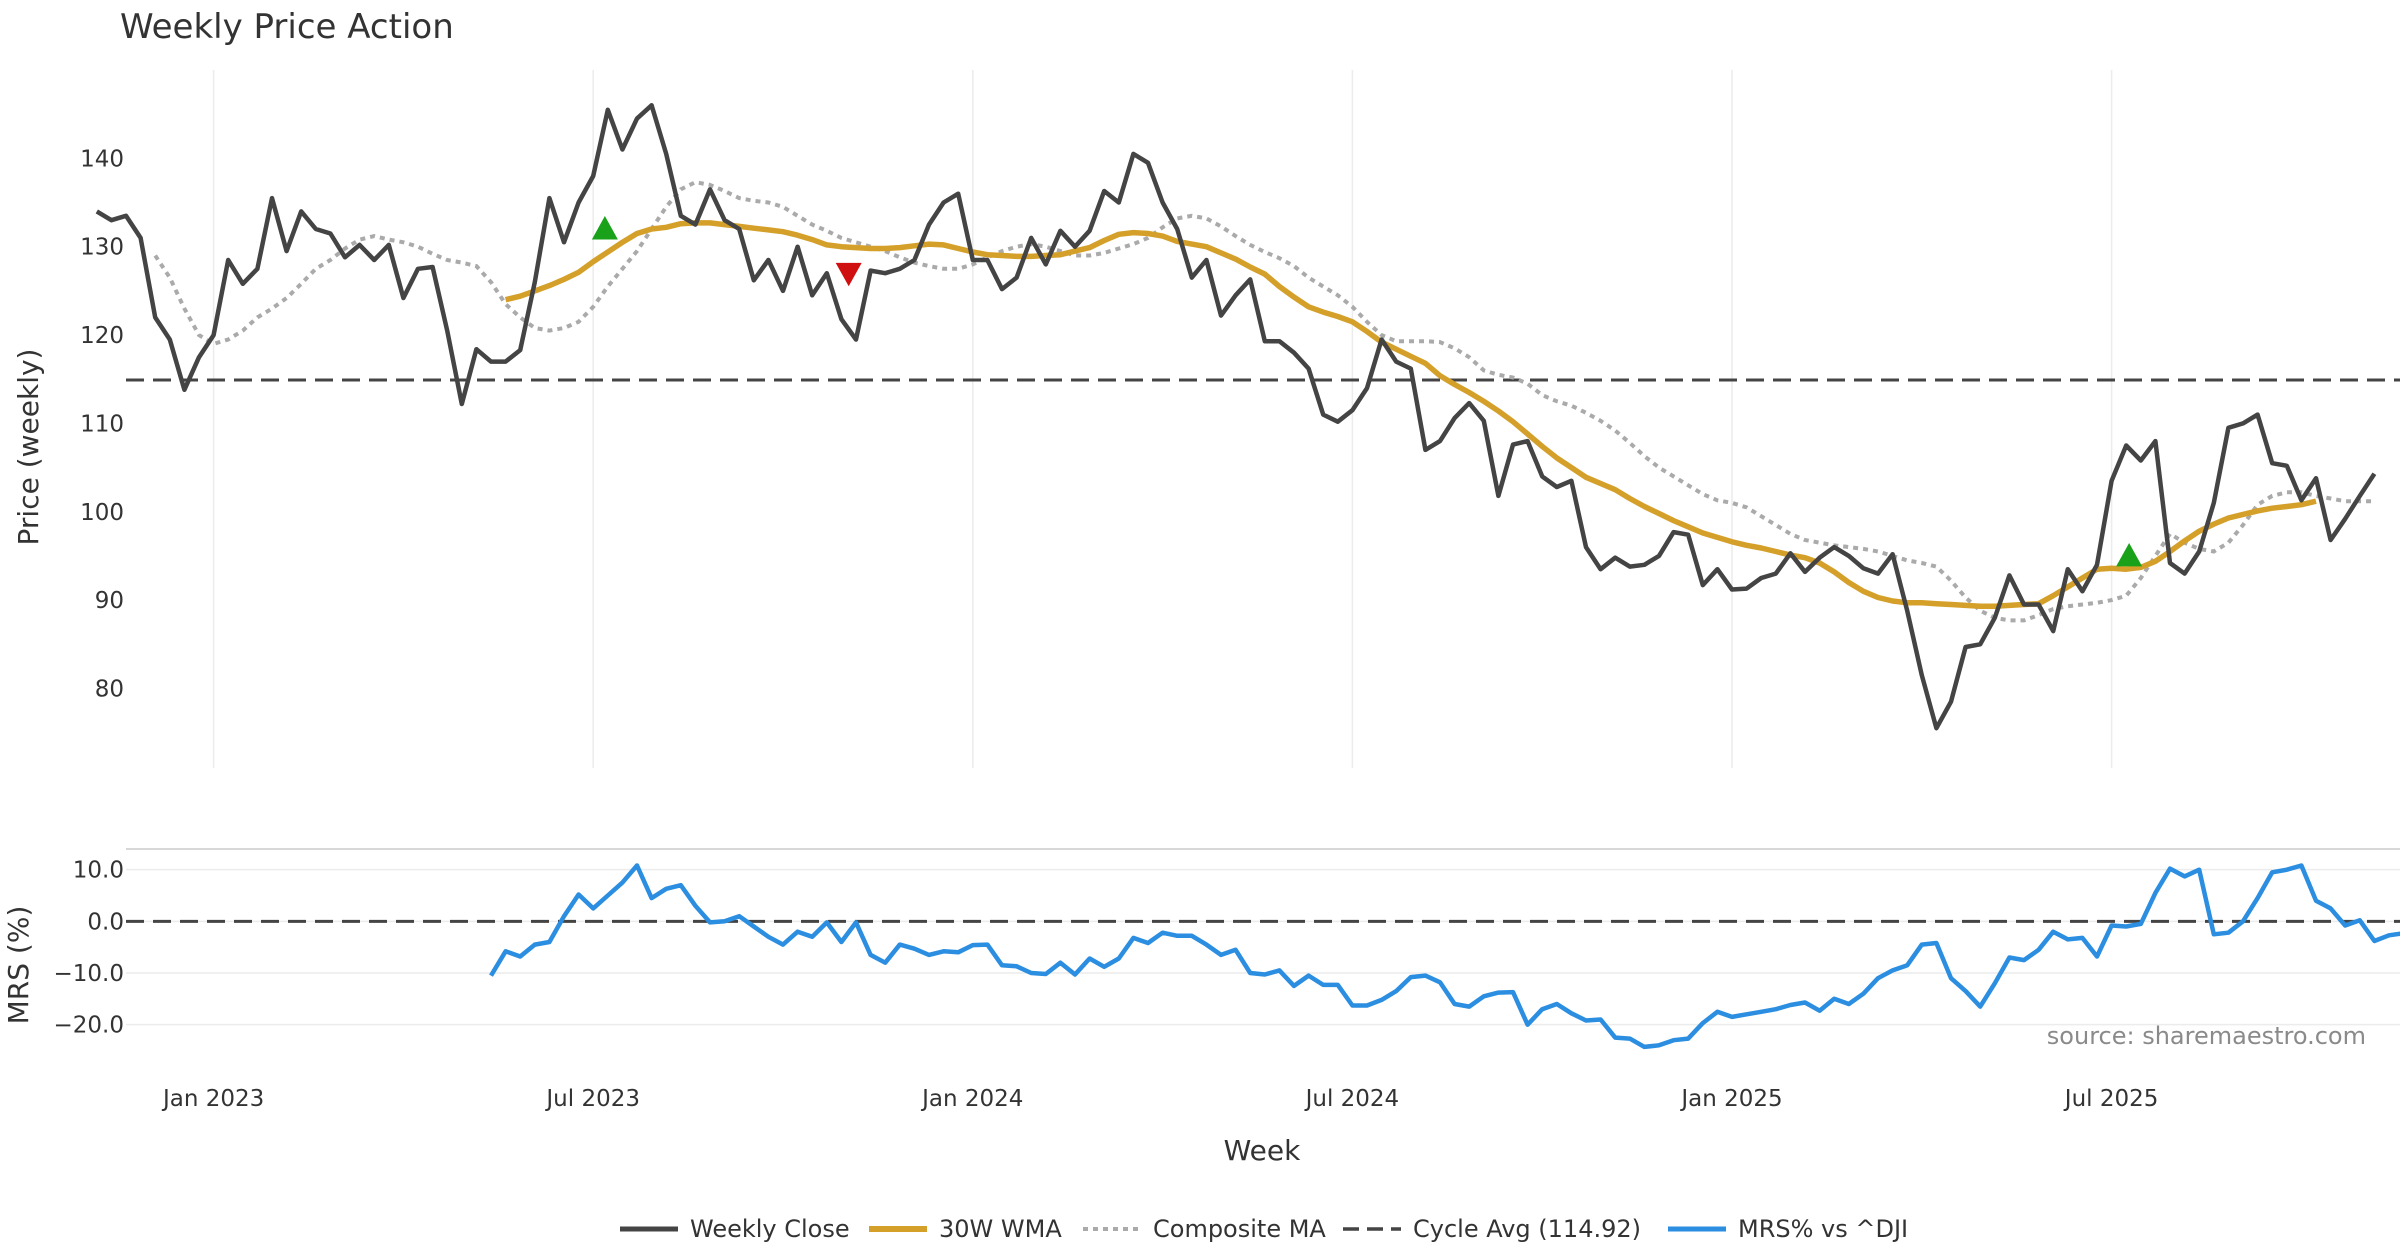  What do you see at coordinates (1730, 1099) in the screenshot?
I see `x-tick-label: Jan 2025` at bounding box center [1730, 1099].